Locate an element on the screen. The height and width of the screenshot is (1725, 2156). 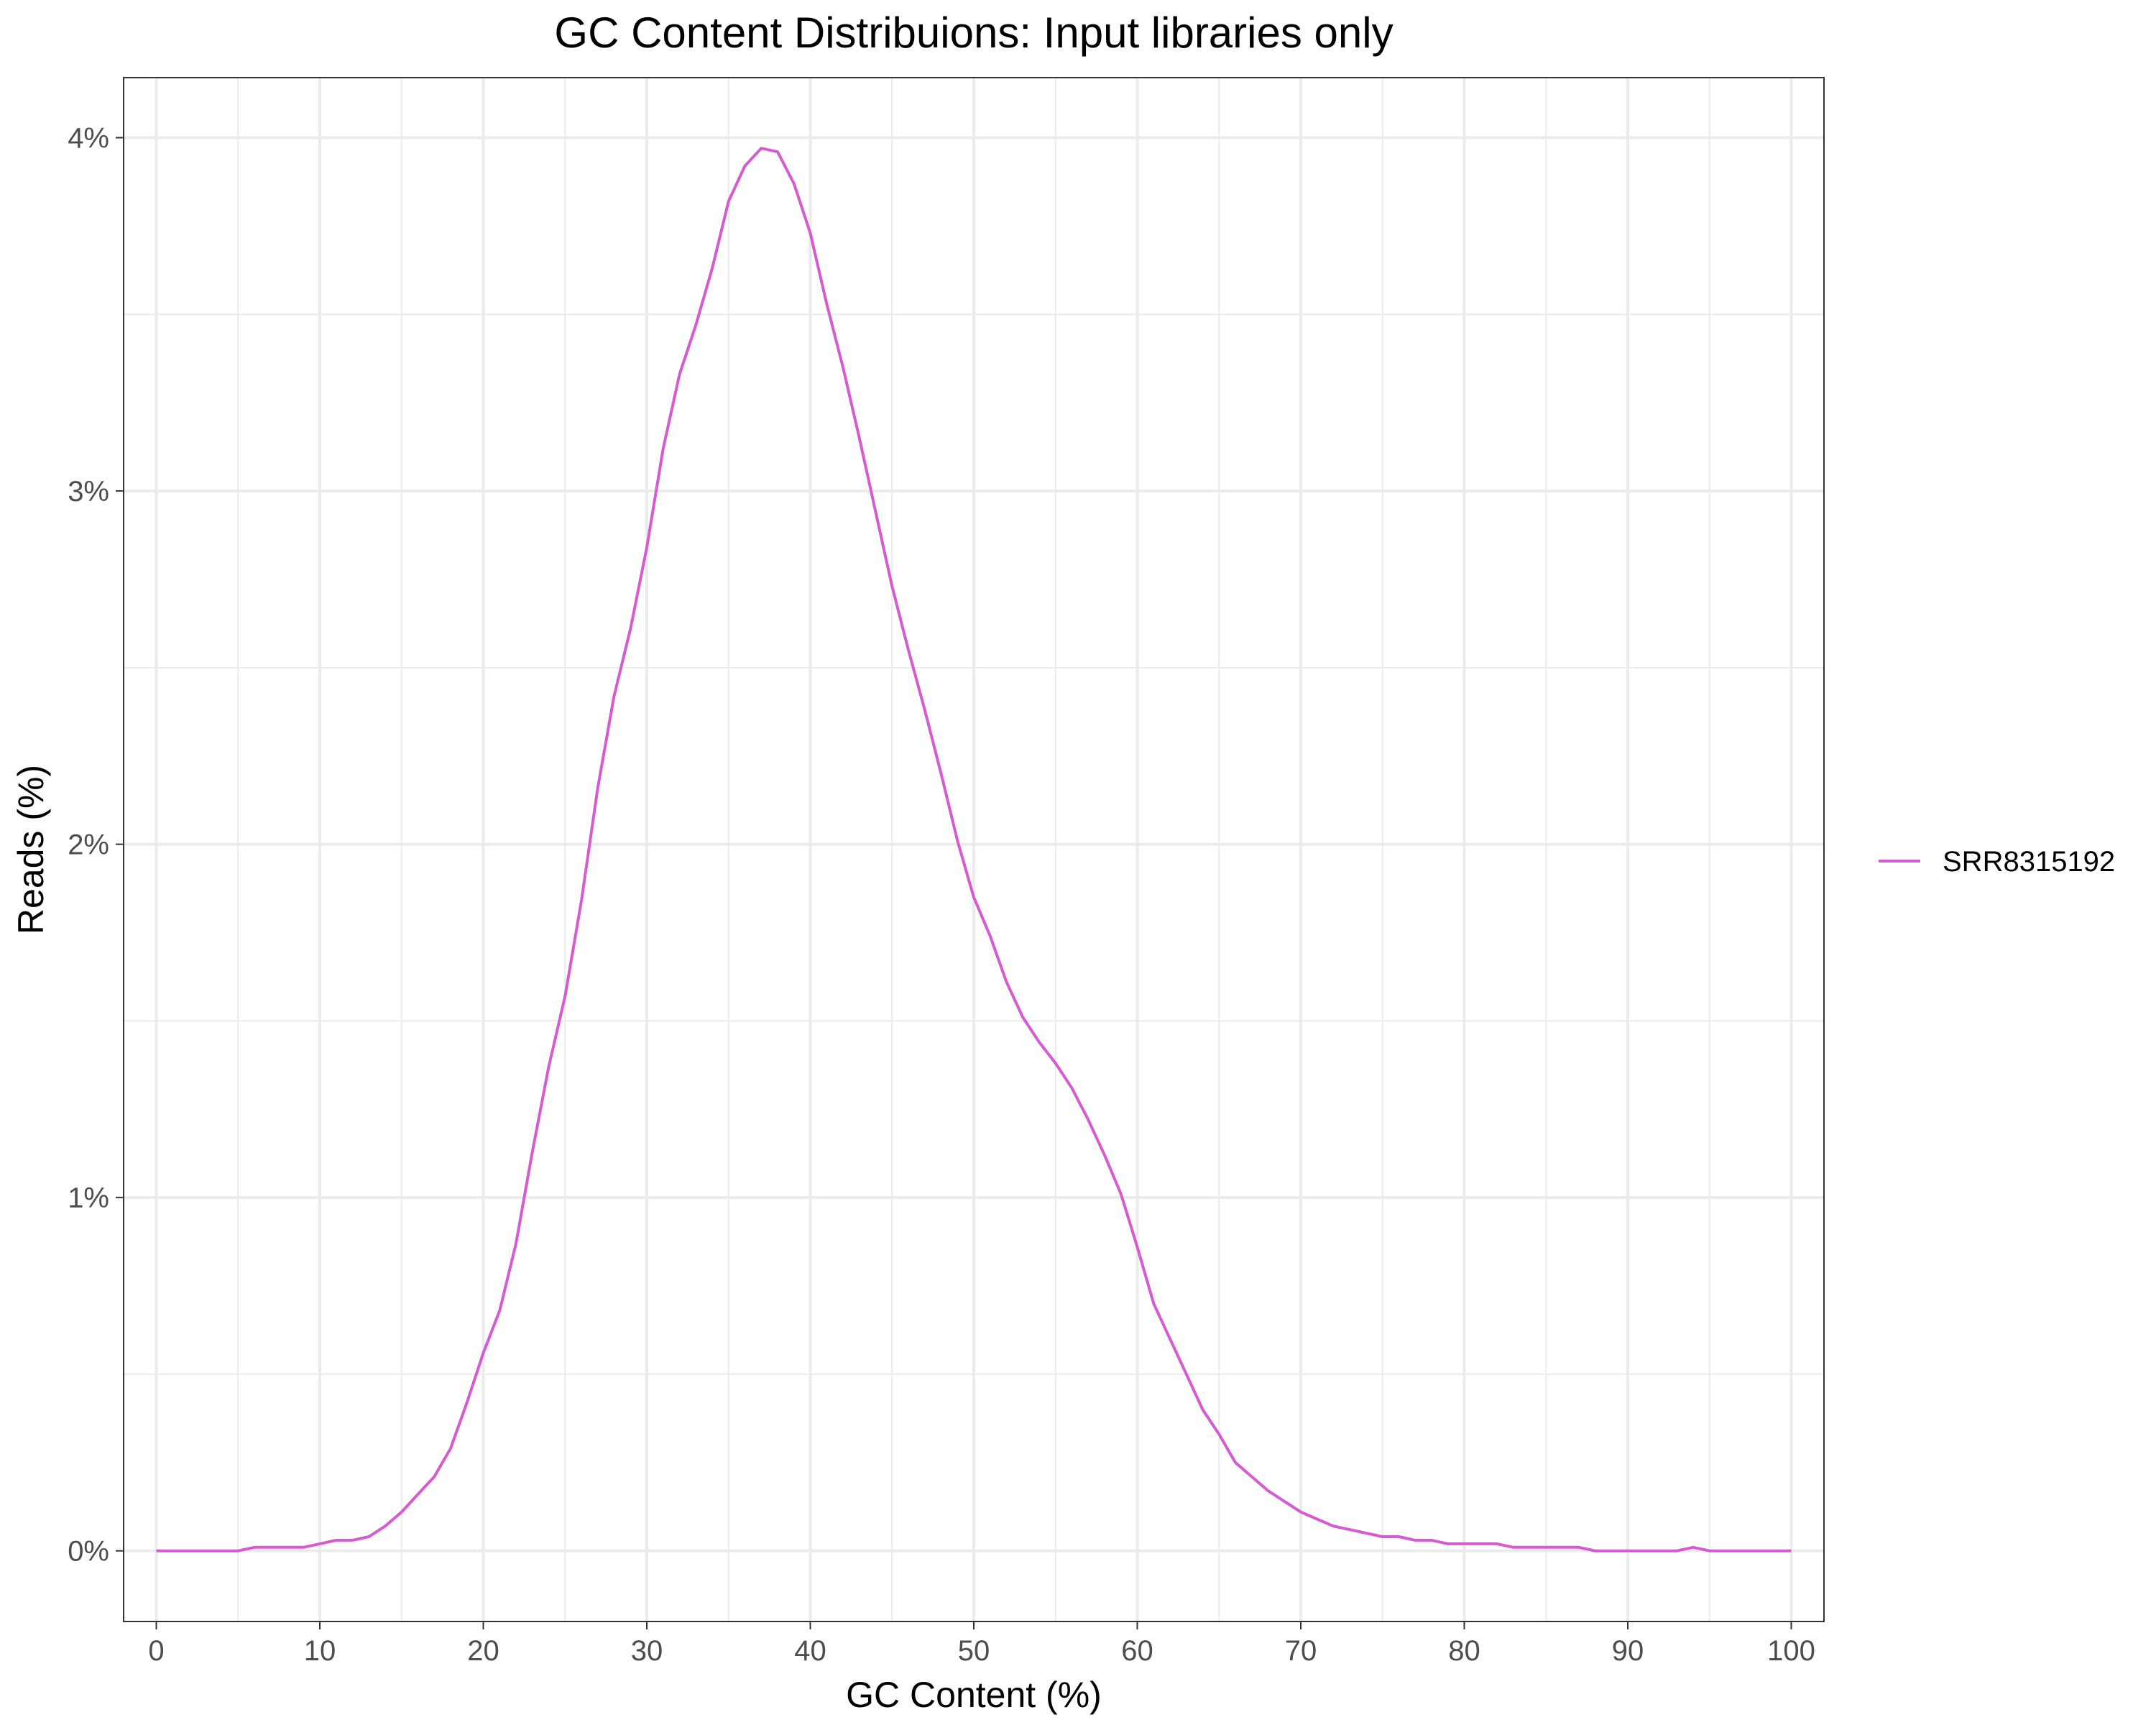
x-axis-title: GC Content (%) is located at coordinates (974, 1695).